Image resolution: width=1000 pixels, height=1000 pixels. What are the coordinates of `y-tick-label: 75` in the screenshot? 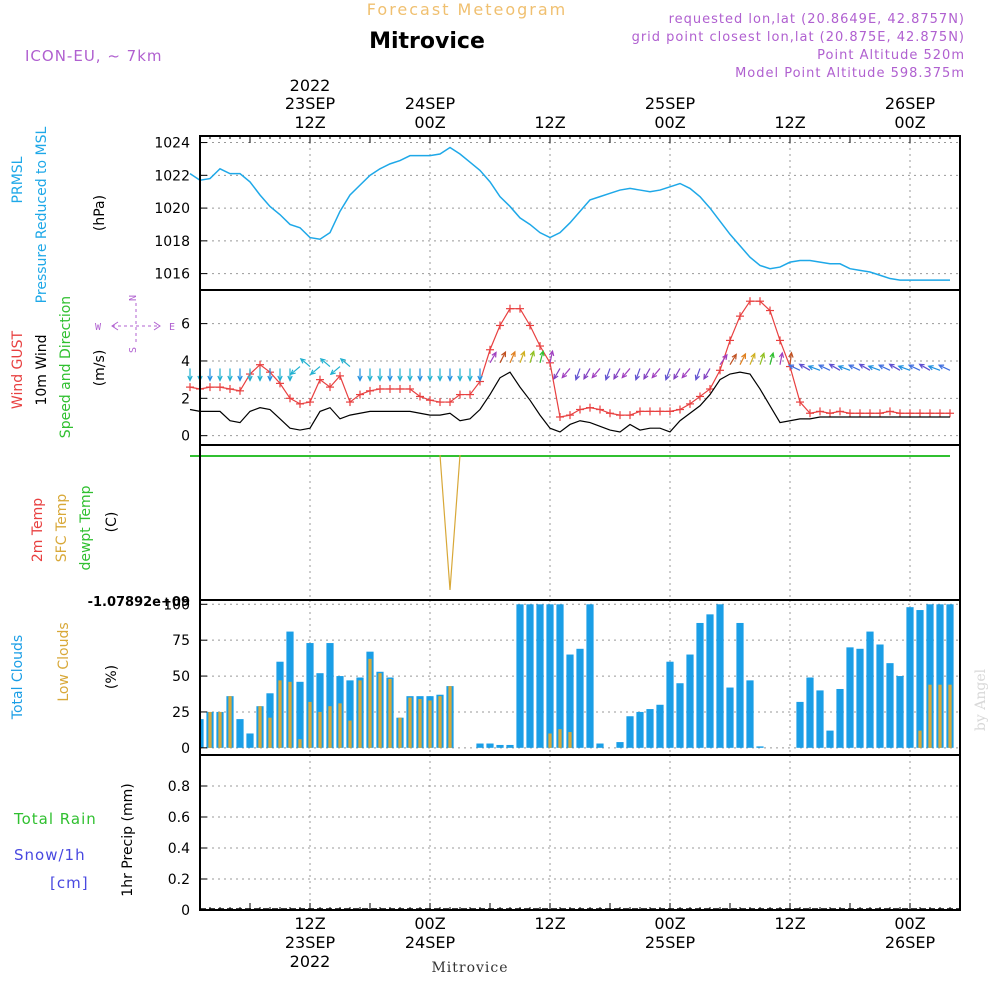 It's located at (181, 641).